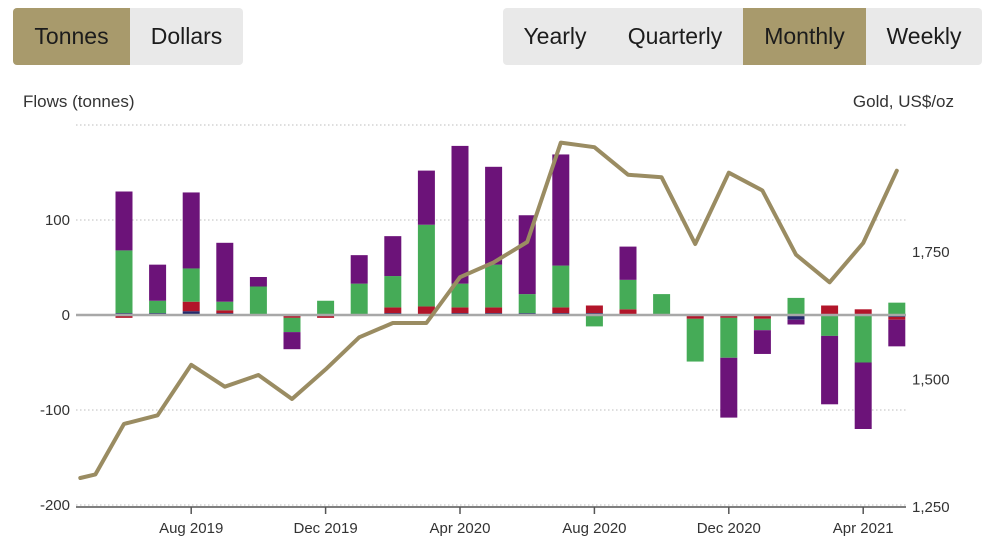 The height and width of the screenshot is (545, 990). What do you see at coordinates (931, 380) in the screenshot?
I see `y2-tick-label: 1,500` at bounding box center [931, 380].